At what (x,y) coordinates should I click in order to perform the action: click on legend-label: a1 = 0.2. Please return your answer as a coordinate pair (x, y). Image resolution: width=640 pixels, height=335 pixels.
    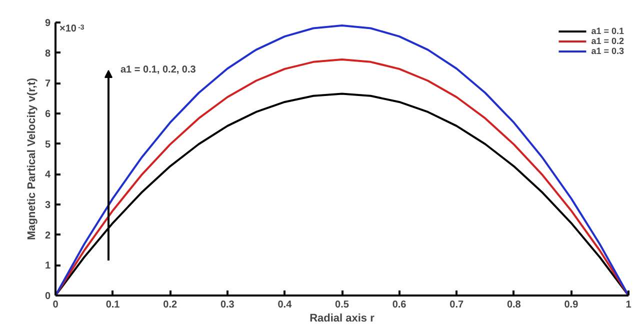
    Looking at the image, I should click on (607, 41).